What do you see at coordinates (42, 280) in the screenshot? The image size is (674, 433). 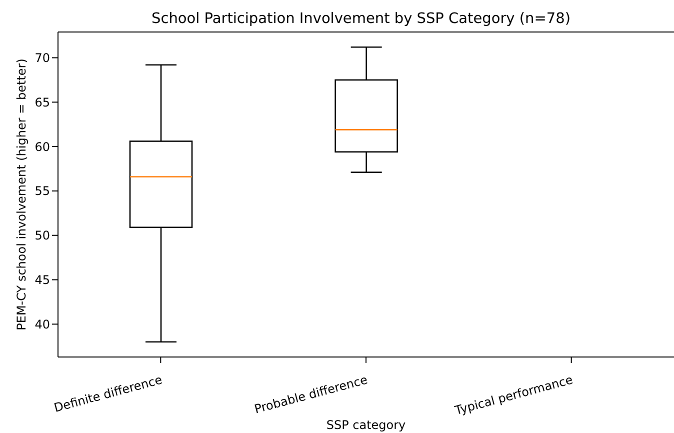 I see `y-tick-label: 45` at bounding box center [42, 280].